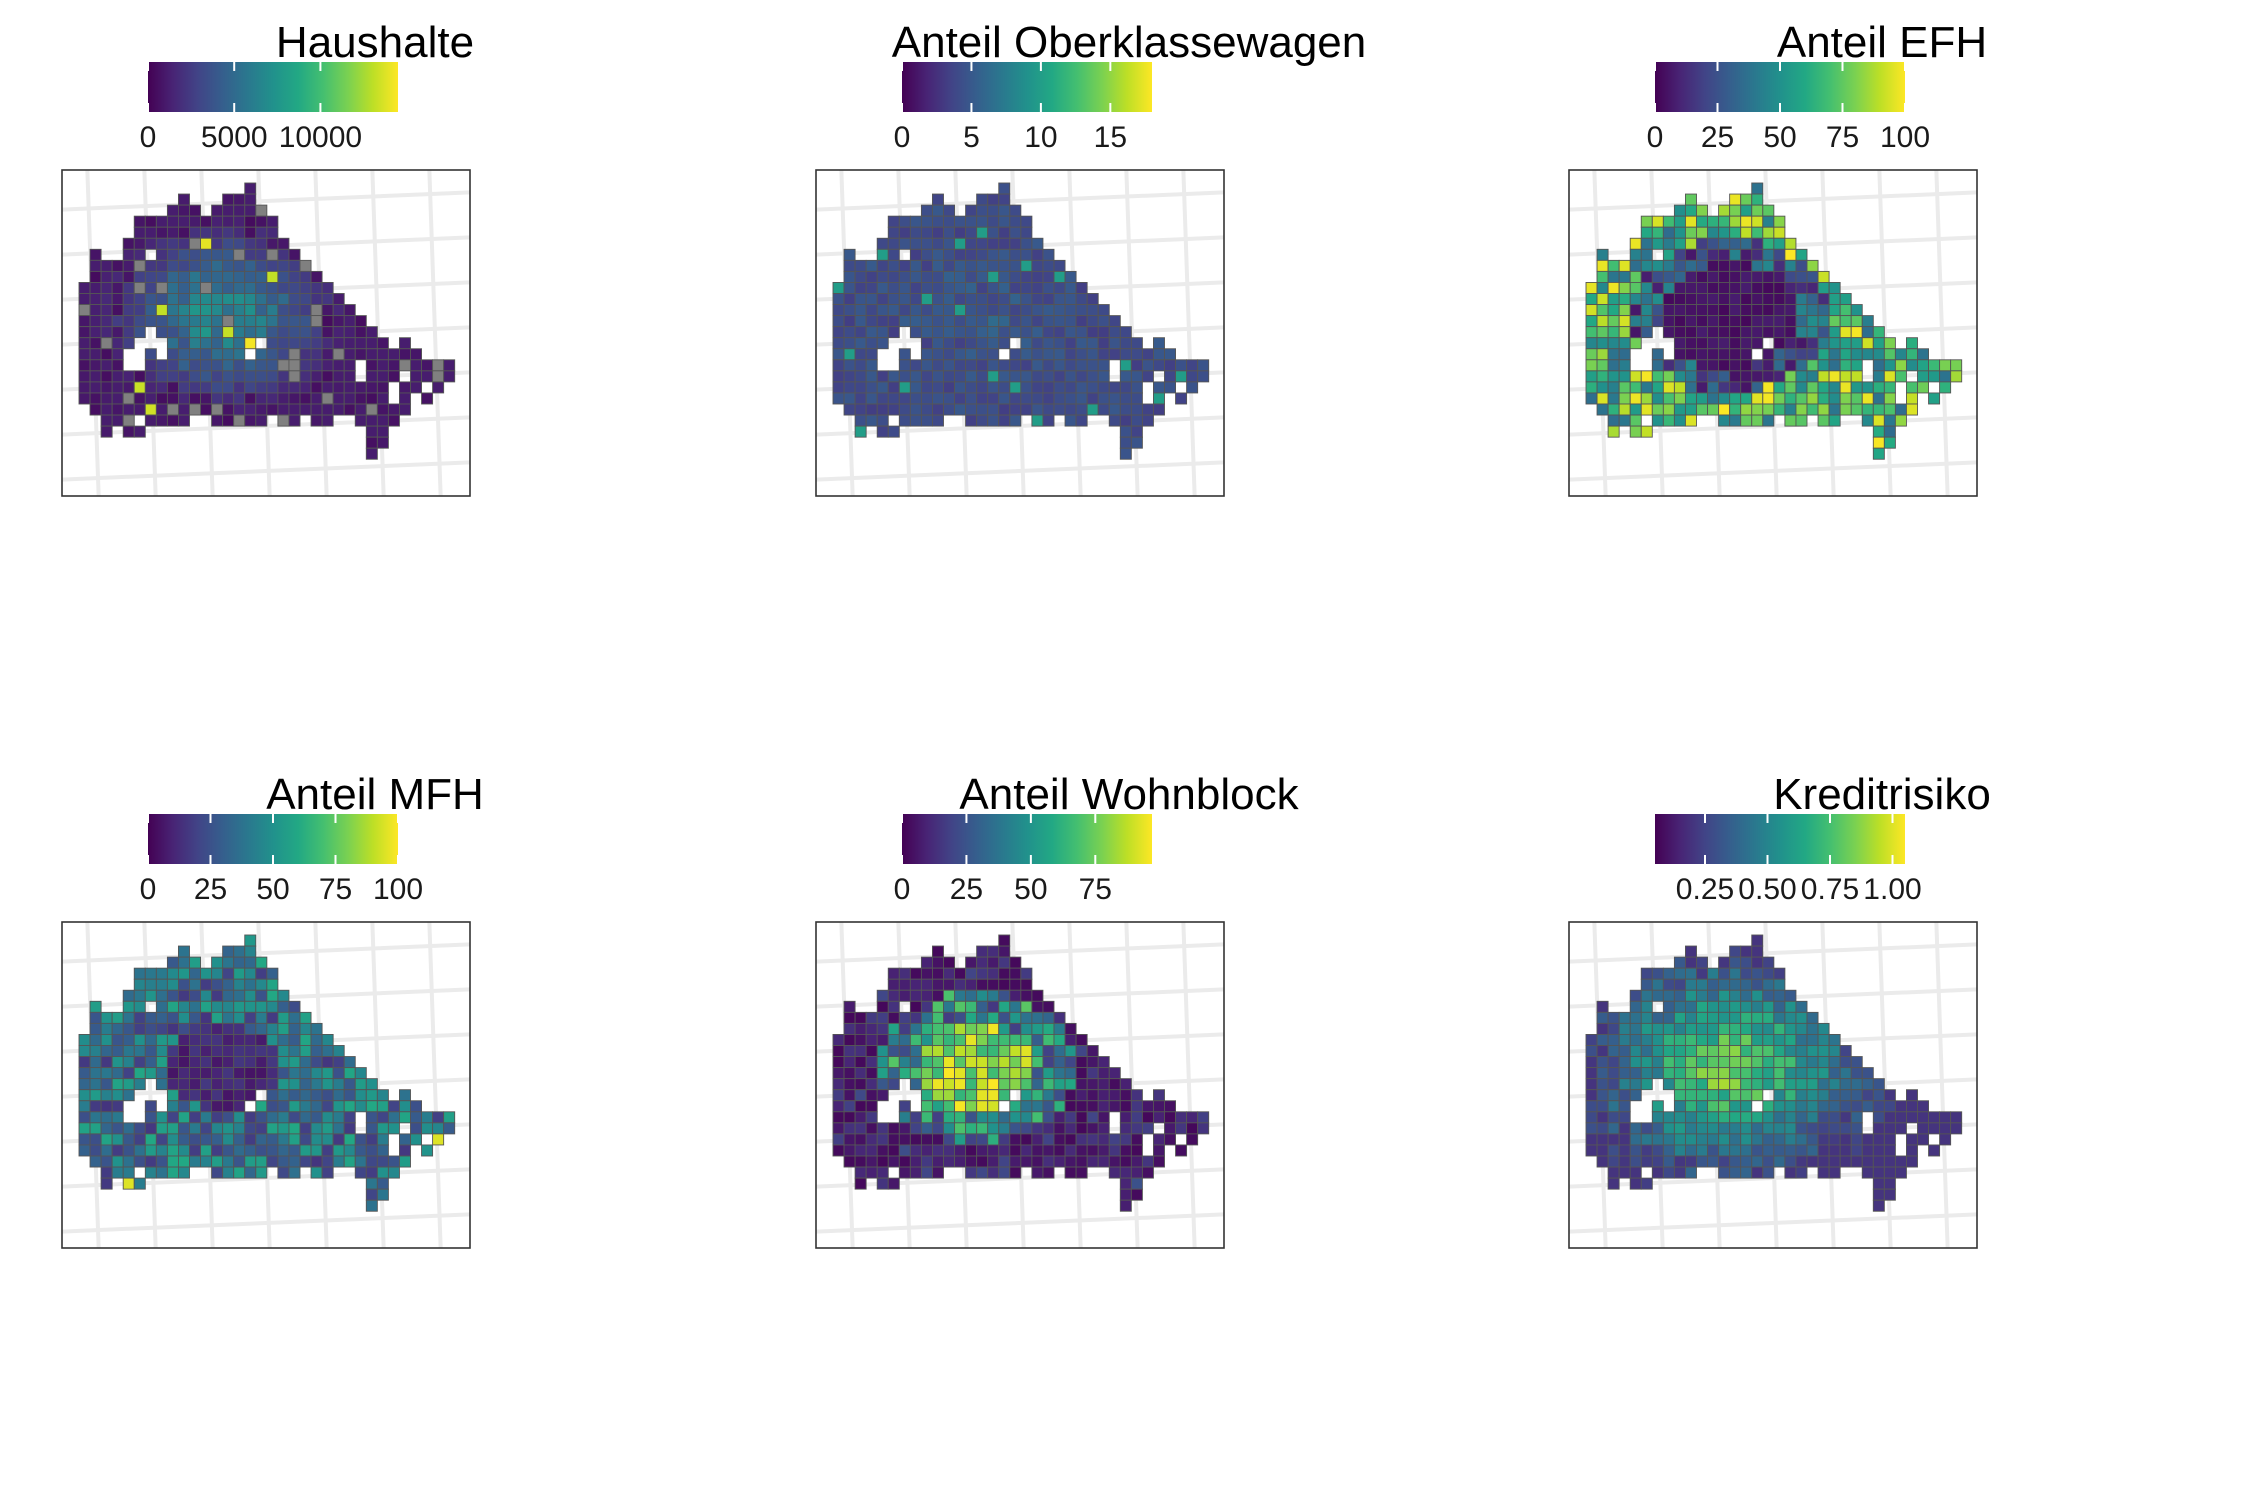  What do you see at coordinates (1655, 137) in the screenshot?
I see `colorbar-tick-label: 0` at bounding box center [1655, 137].